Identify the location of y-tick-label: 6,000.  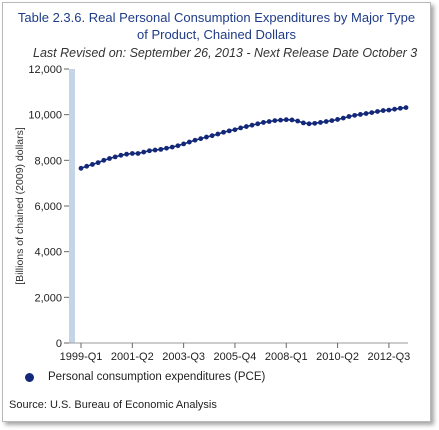
(48, 207).